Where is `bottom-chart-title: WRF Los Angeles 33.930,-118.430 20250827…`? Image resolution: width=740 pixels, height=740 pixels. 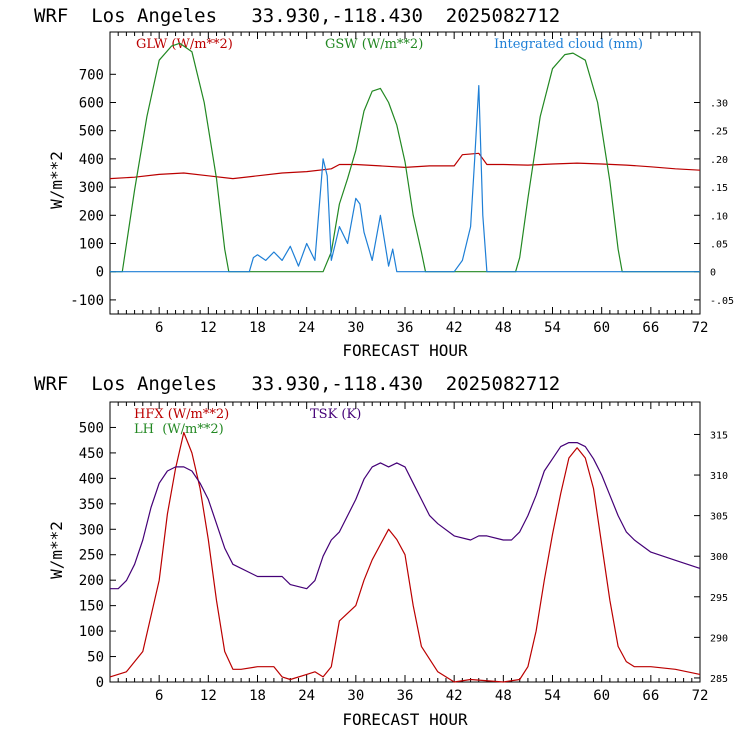
bottom-chart-title: WRF Los Angeles 33.930,-118.430 20250827… is located at coordinates (297, 384).